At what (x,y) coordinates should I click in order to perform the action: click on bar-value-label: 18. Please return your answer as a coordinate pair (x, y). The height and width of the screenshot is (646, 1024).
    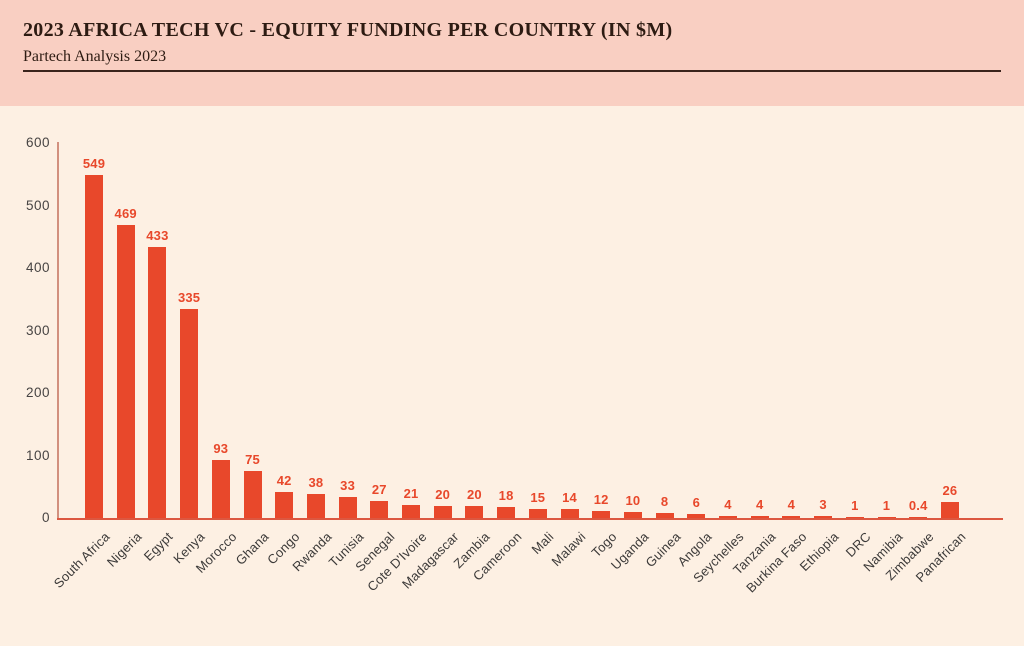
    Looking at the image, I should click on (506, 495).